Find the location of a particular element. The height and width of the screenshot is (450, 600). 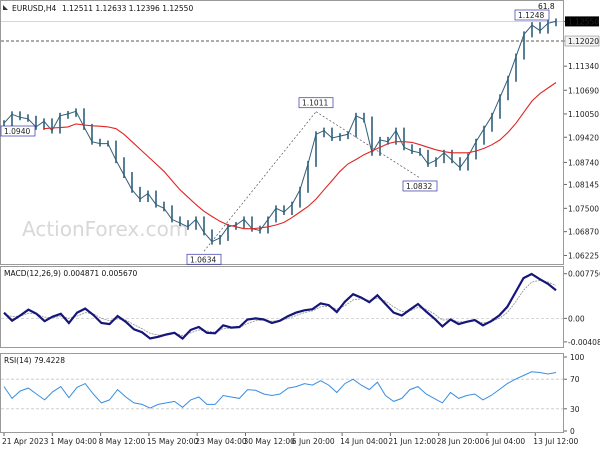

fib-level-label: 61.8 is located at coordinates (546, 6).